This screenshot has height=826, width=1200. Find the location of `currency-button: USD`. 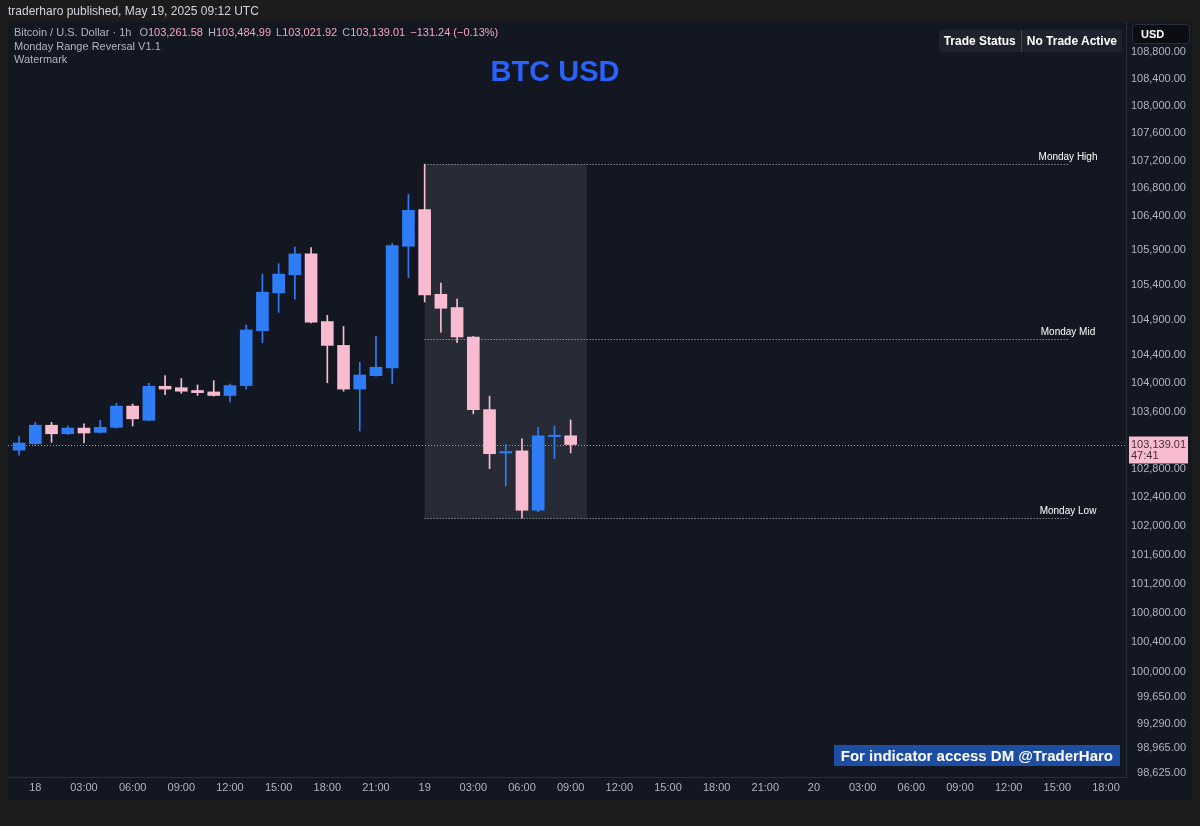

currency-button: USD is located at coordinates (1161, 34).